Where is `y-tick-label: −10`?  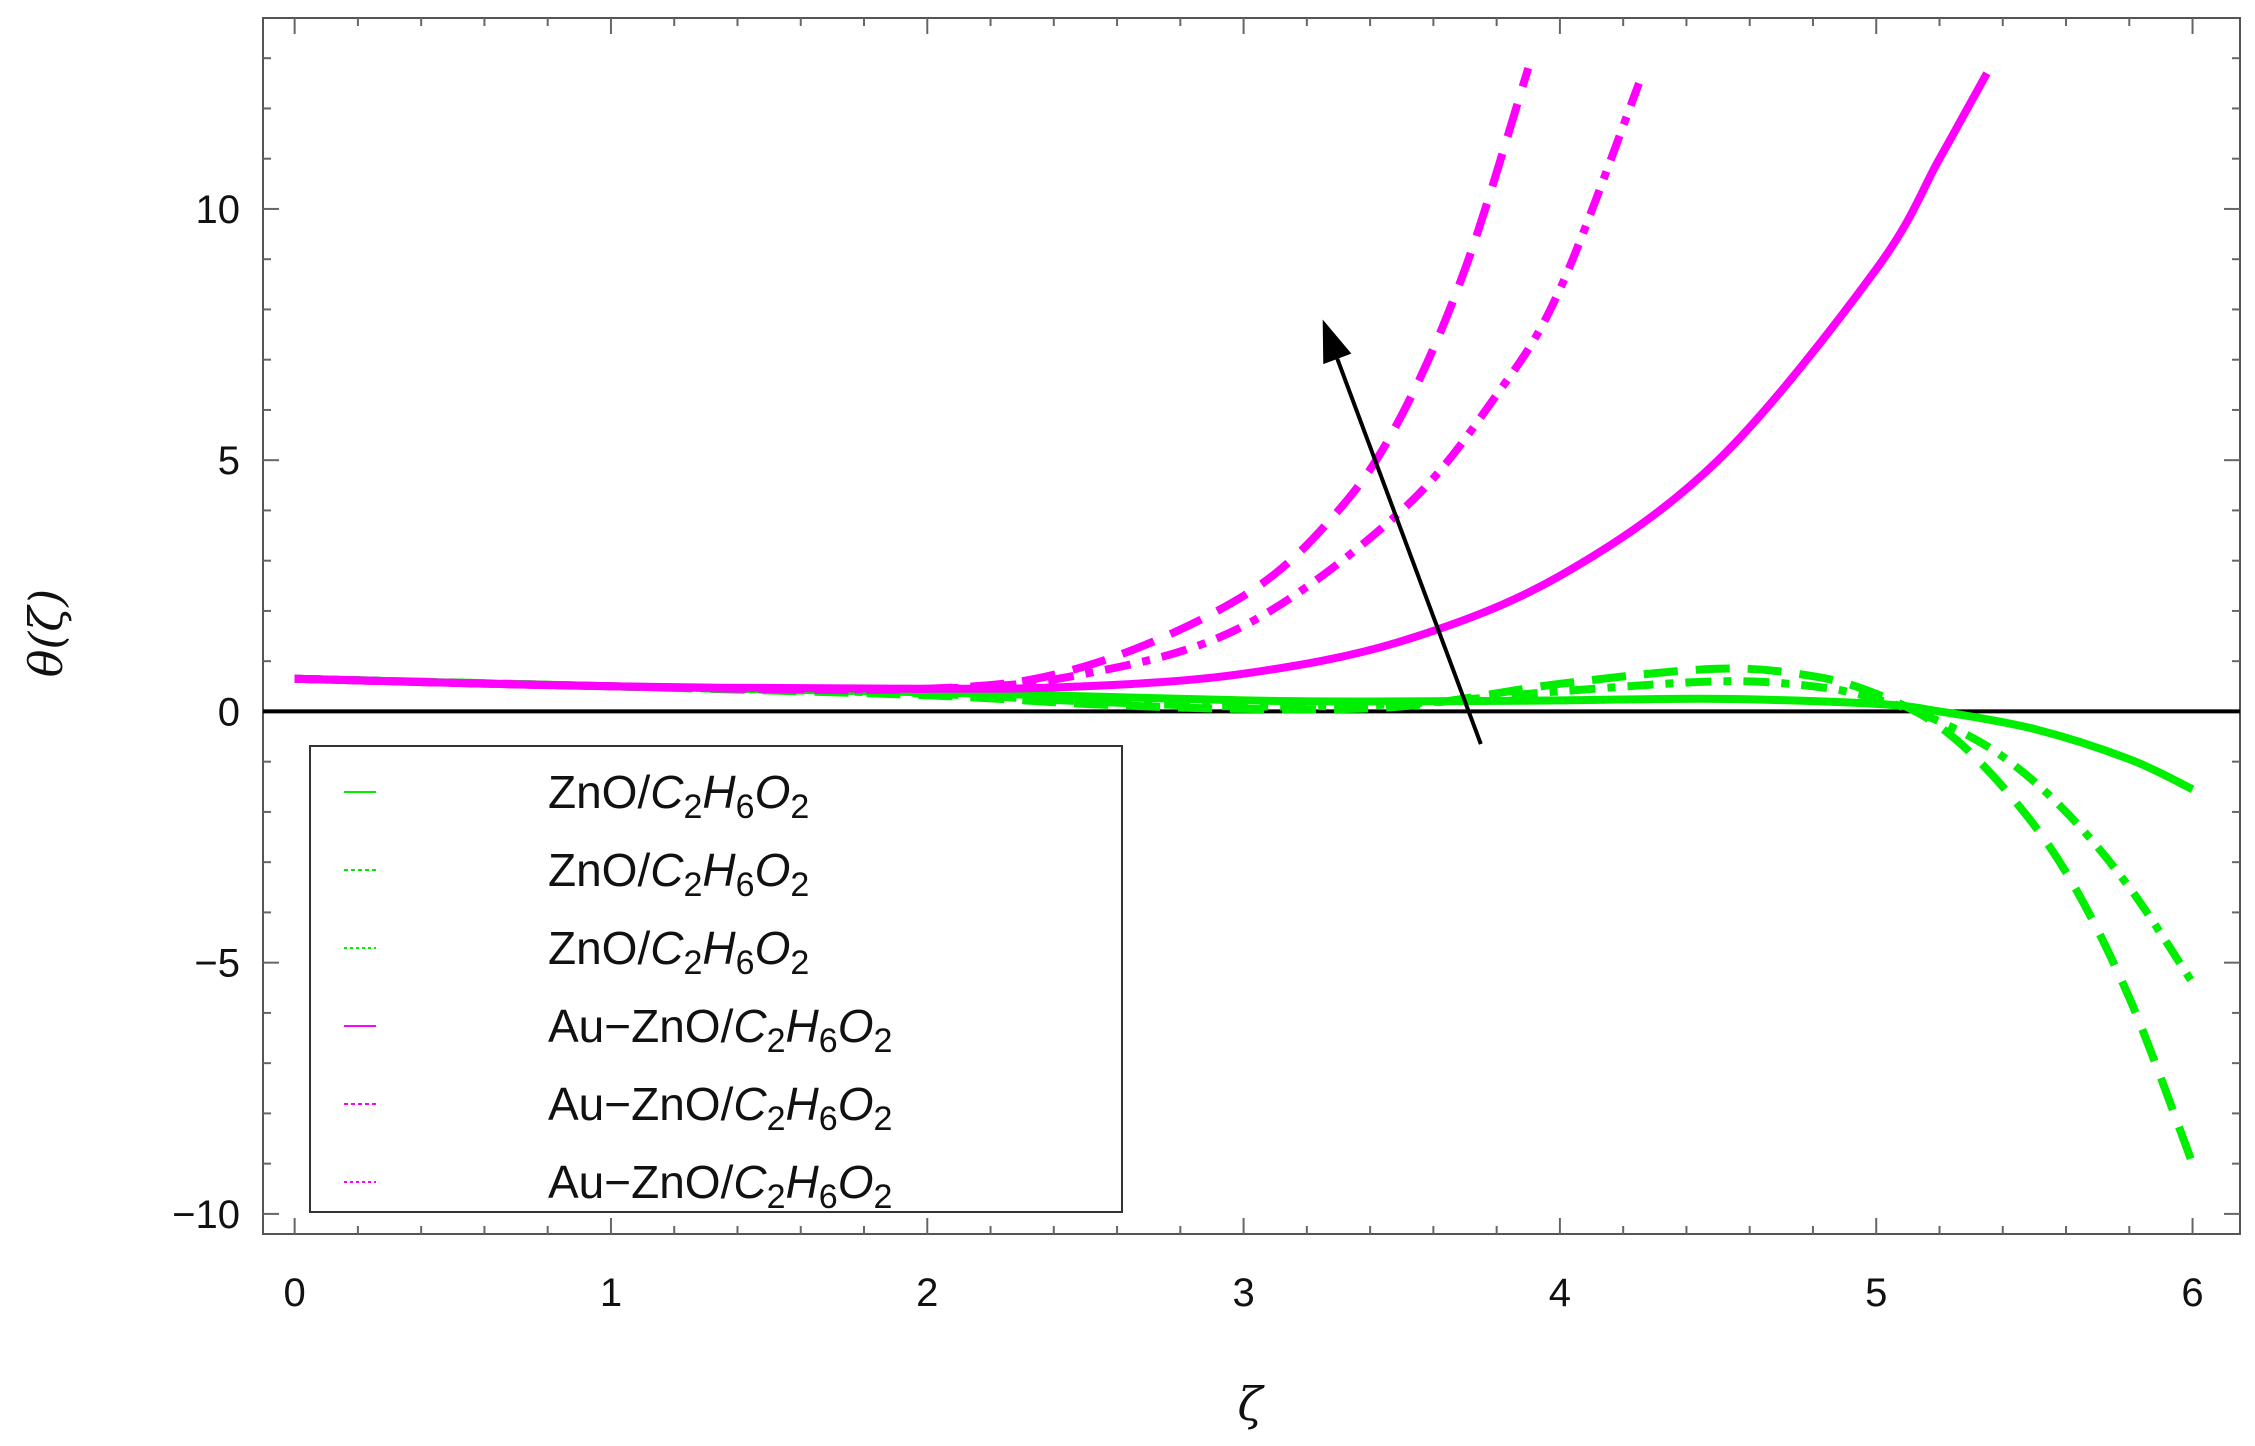 y-tick-label: −10 is located at coordinates (206, 1215).